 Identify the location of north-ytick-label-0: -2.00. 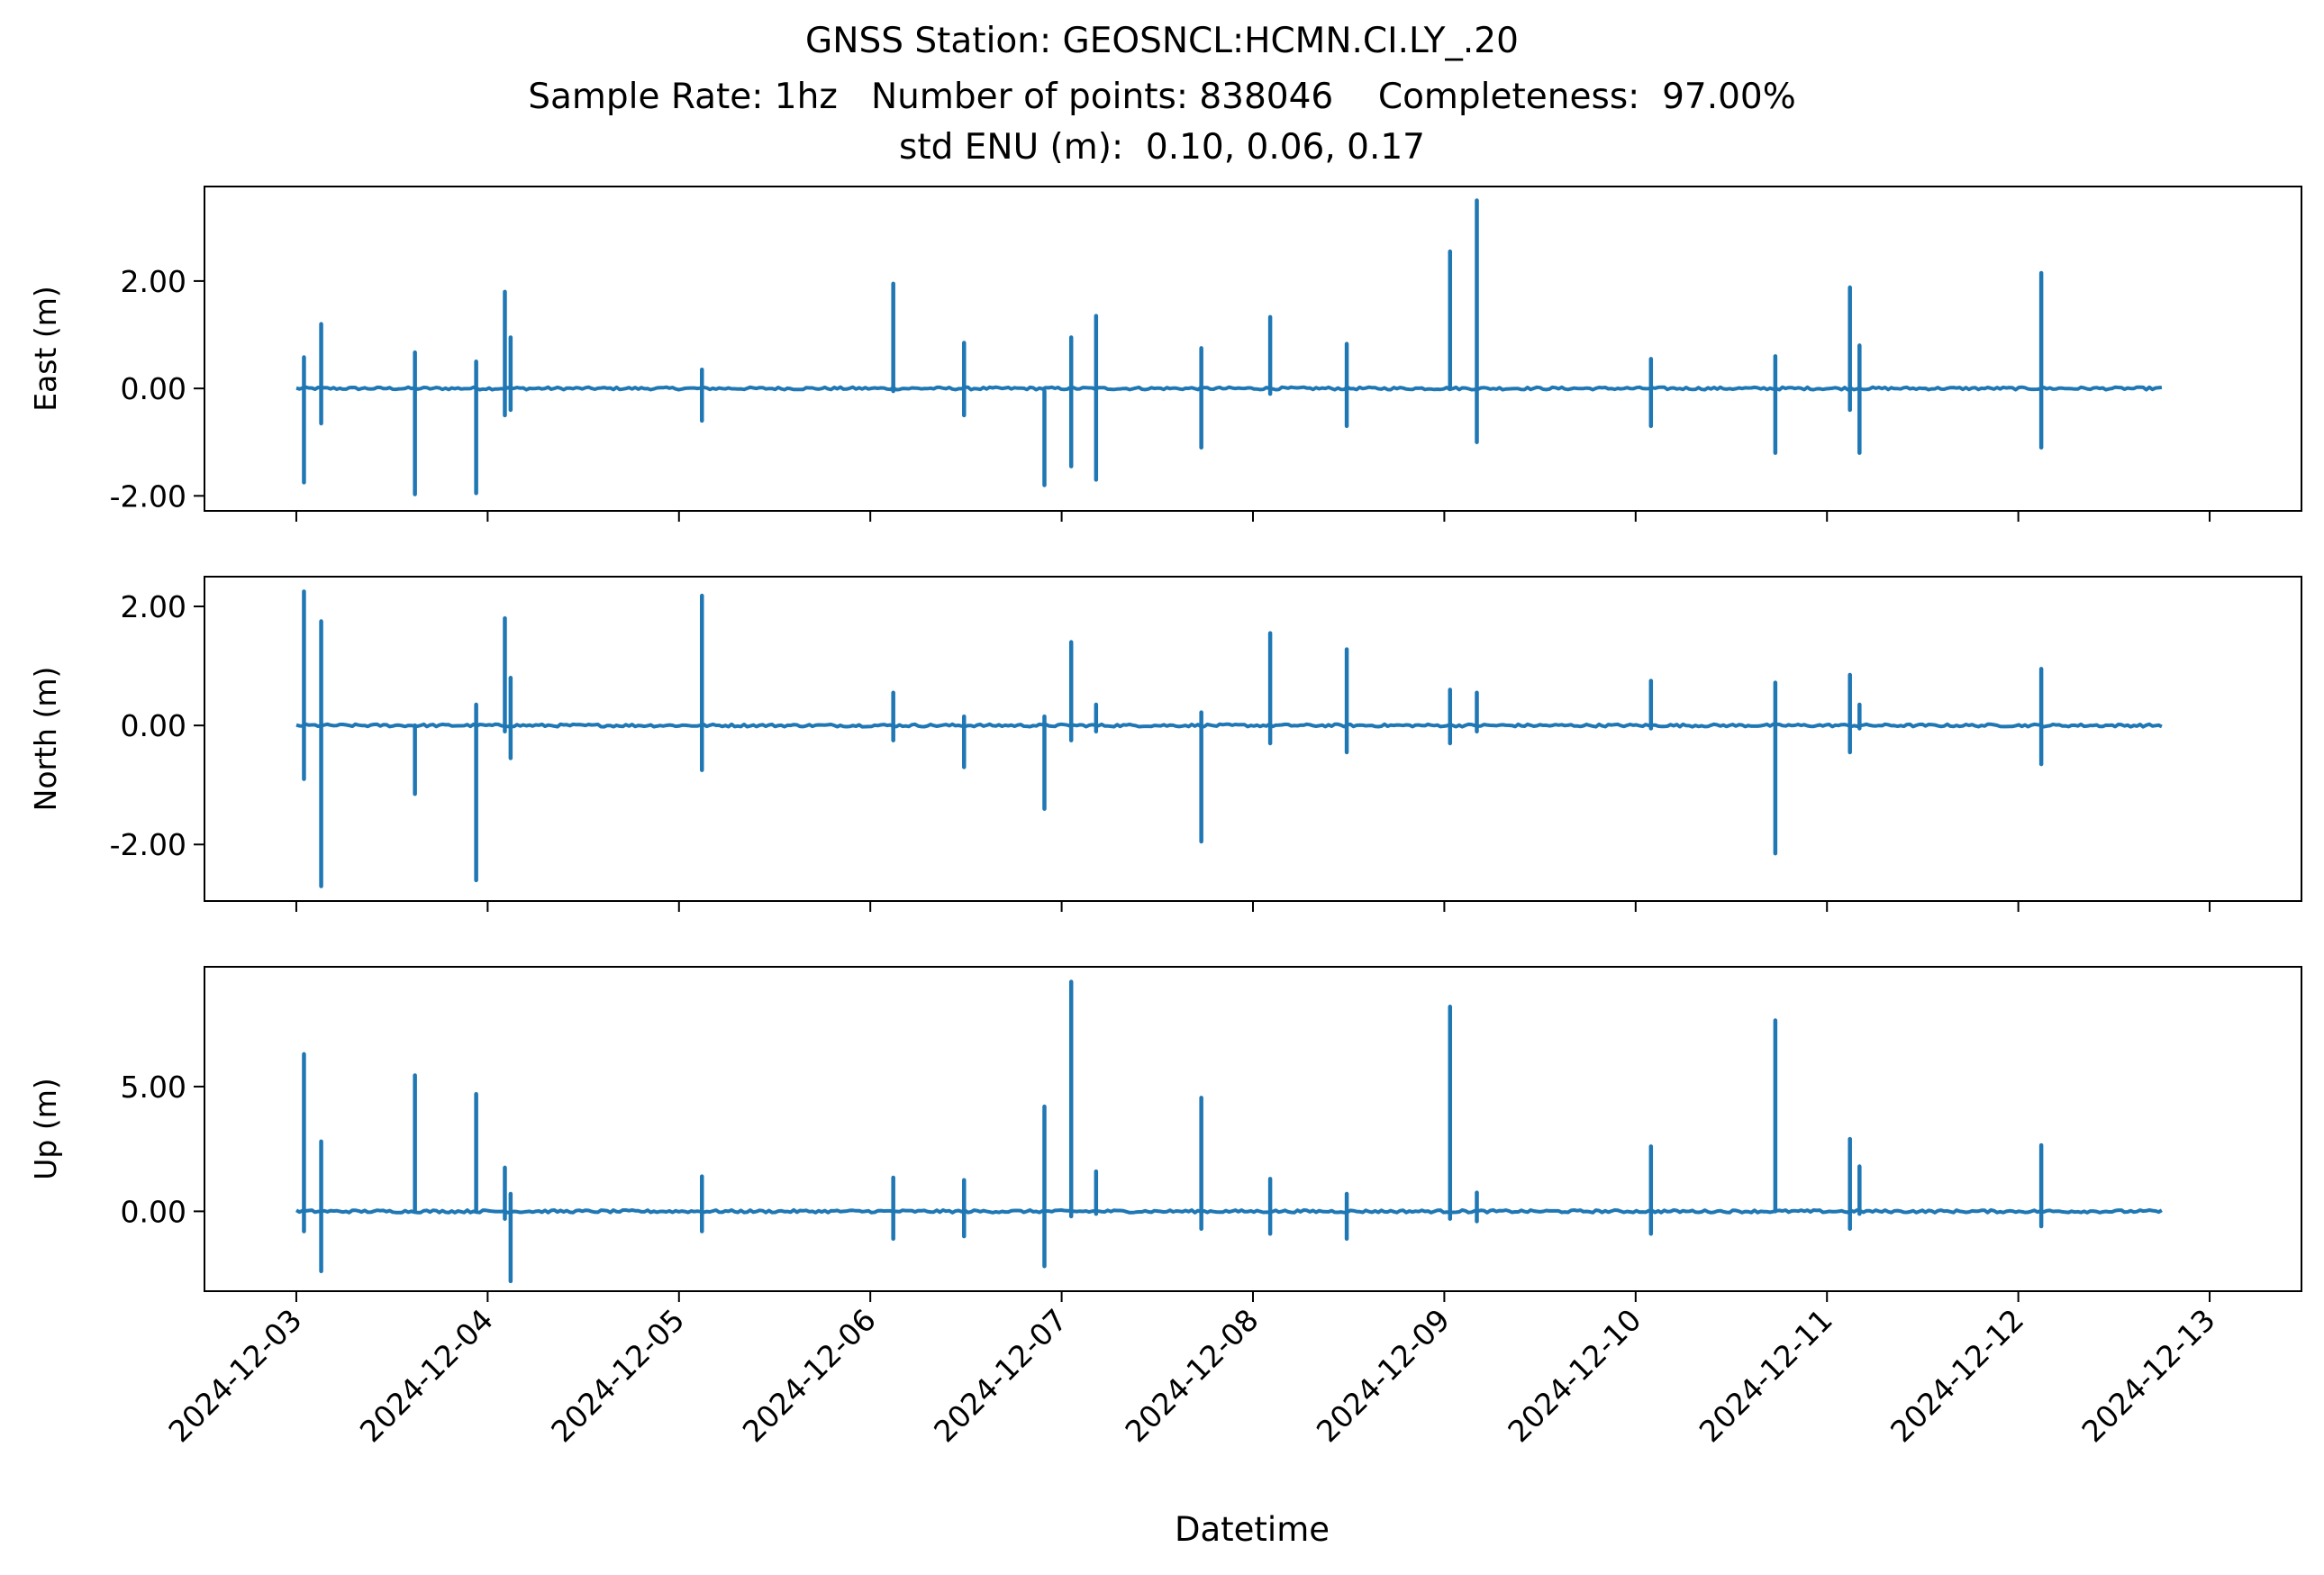
(148, 844).